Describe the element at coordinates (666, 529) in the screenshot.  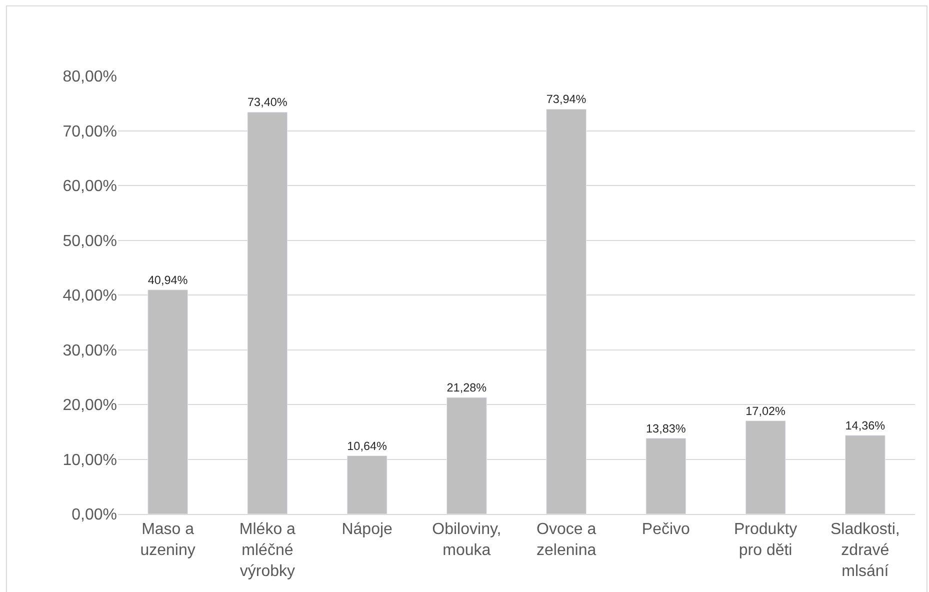
I see `x-tick-label: Pečivo` at that location.